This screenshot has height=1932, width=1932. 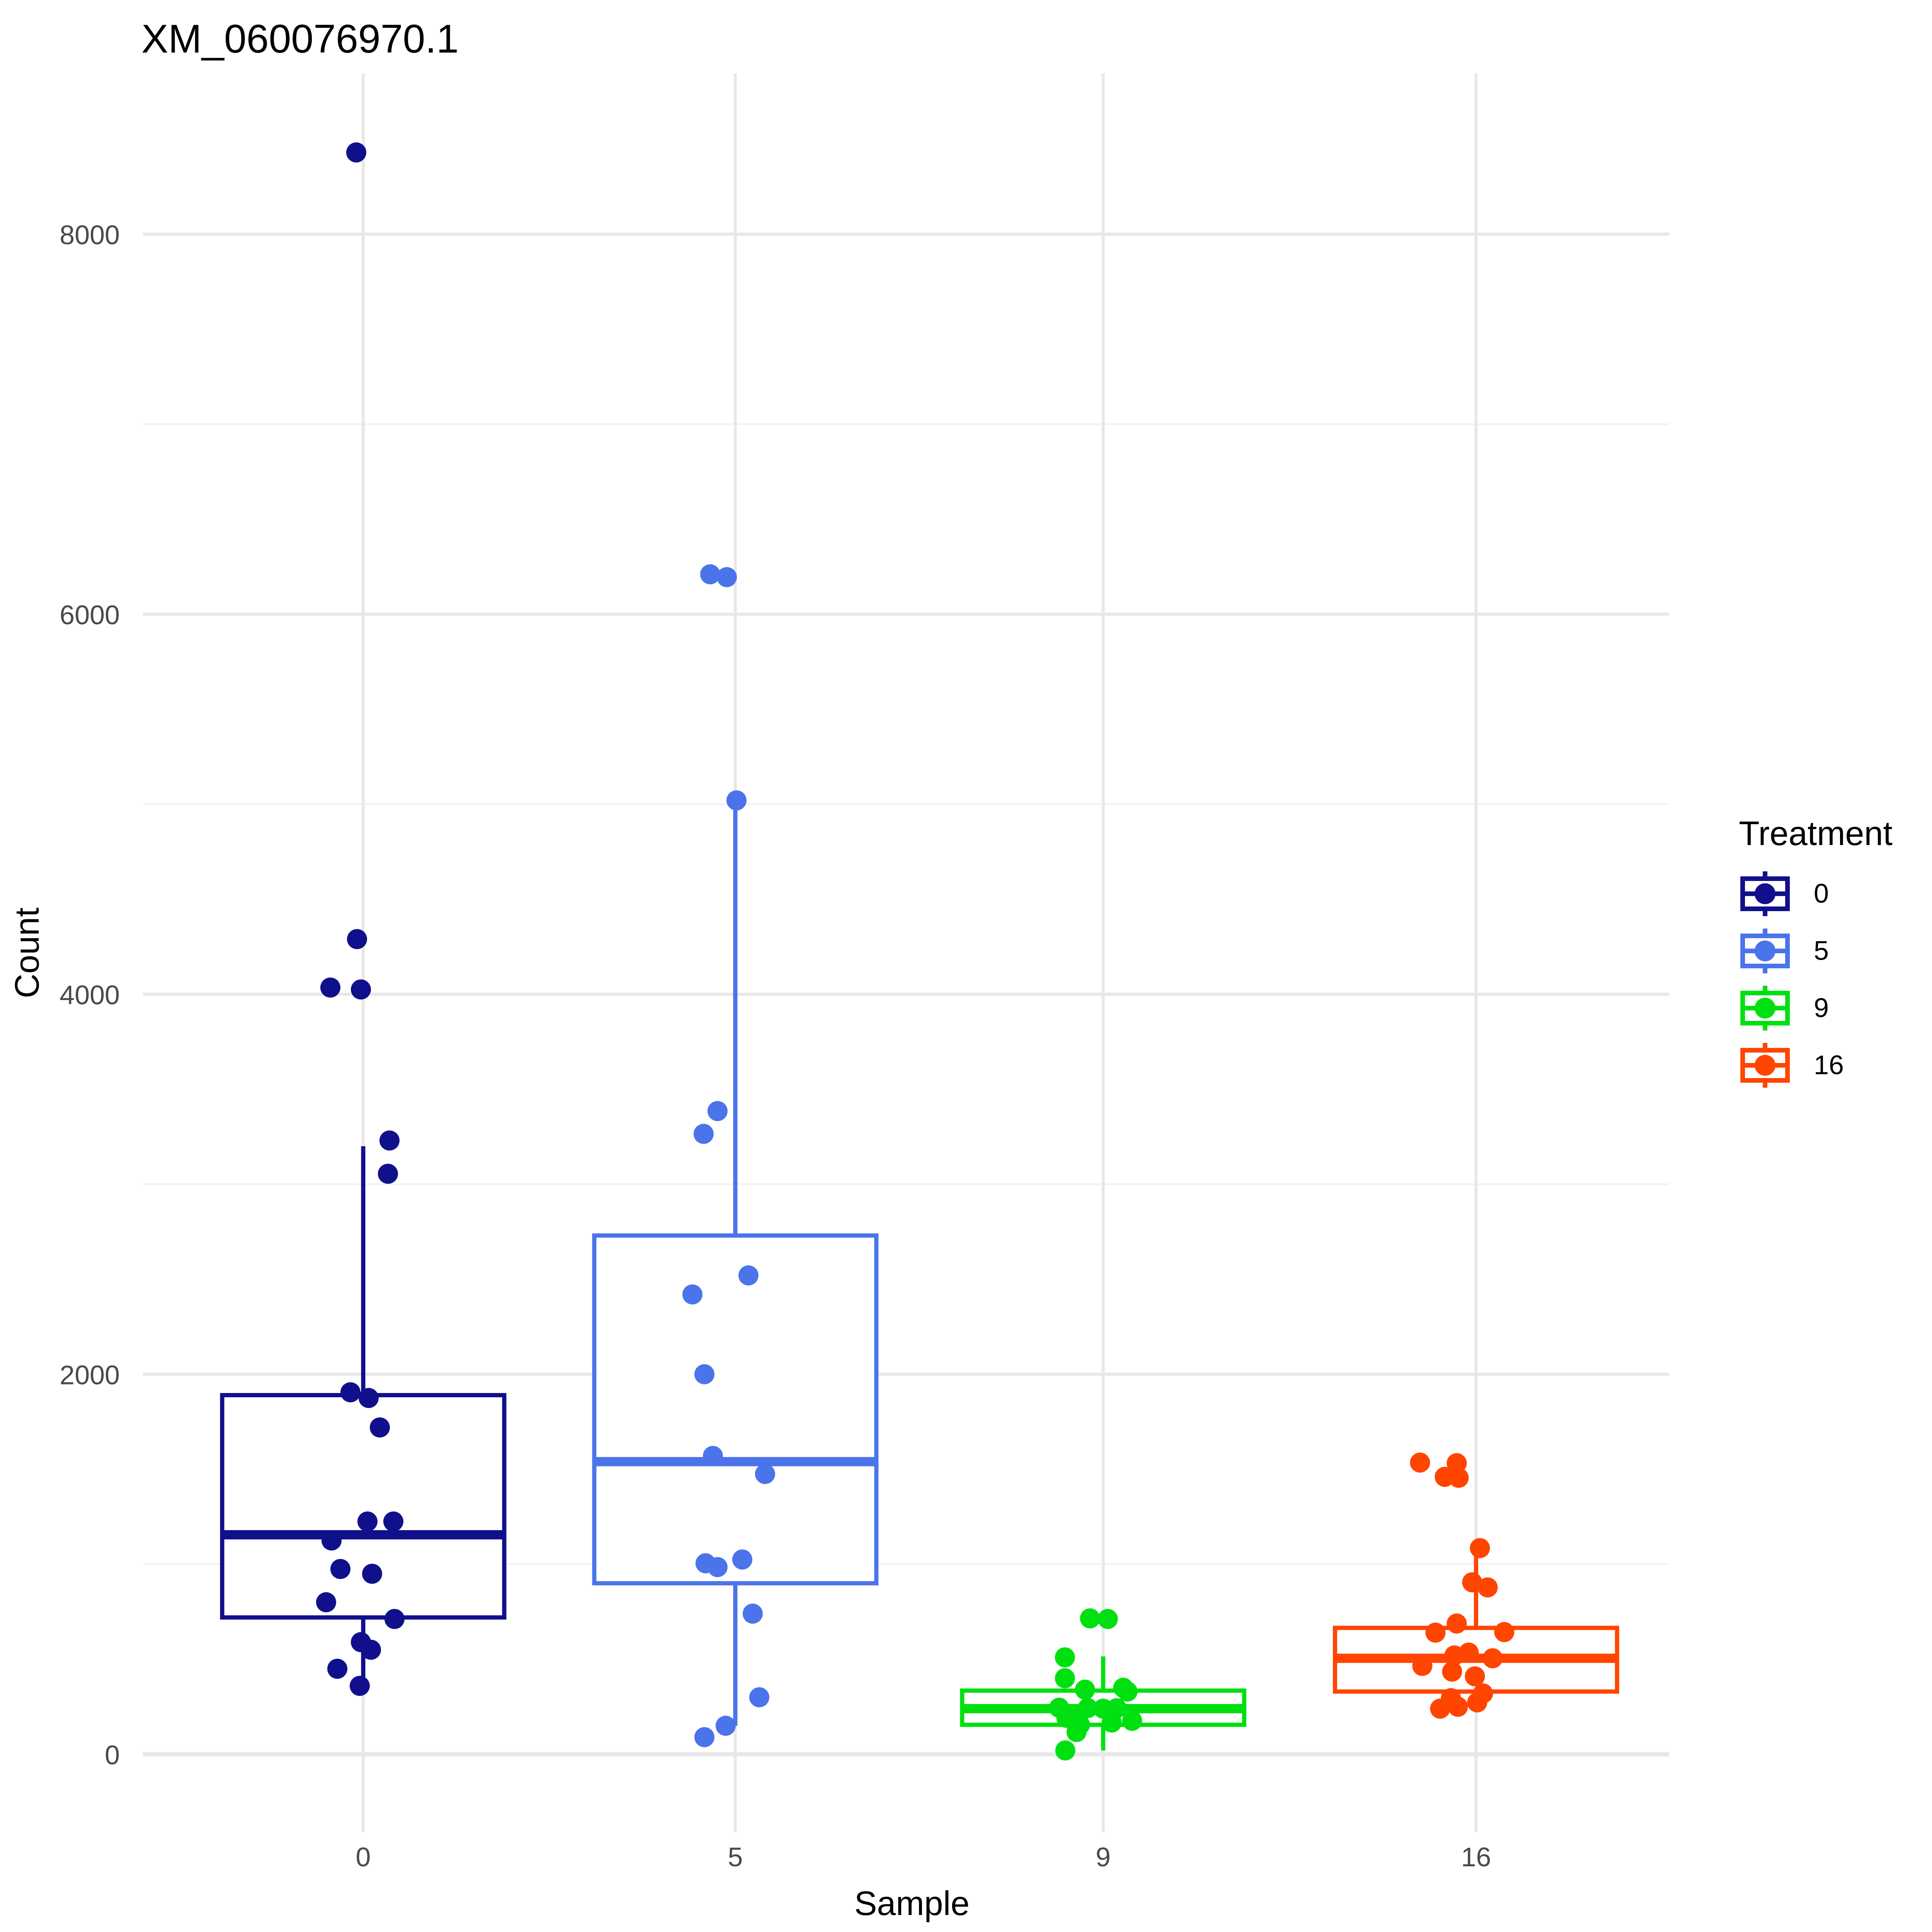 I want to click on legend: Treatment 0 5 9 16, so click(x=1816, y=951).